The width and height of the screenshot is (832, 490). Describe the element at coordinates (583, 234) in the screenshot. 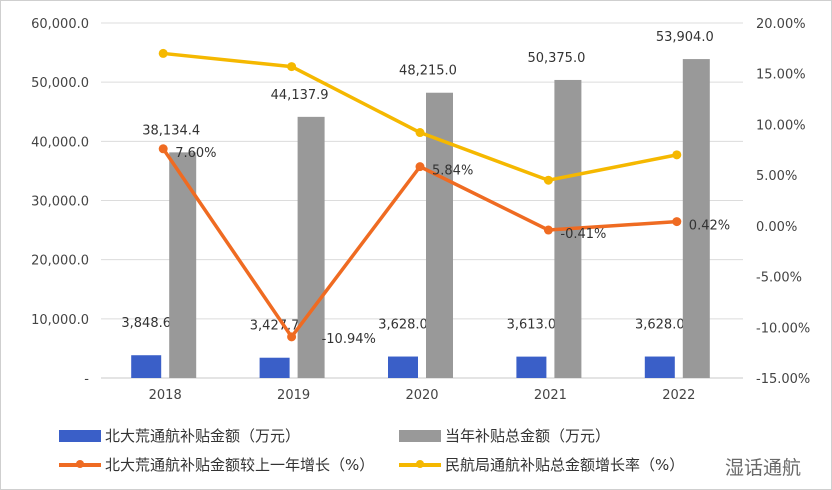

I see `line-label: -0.41%` at that location.